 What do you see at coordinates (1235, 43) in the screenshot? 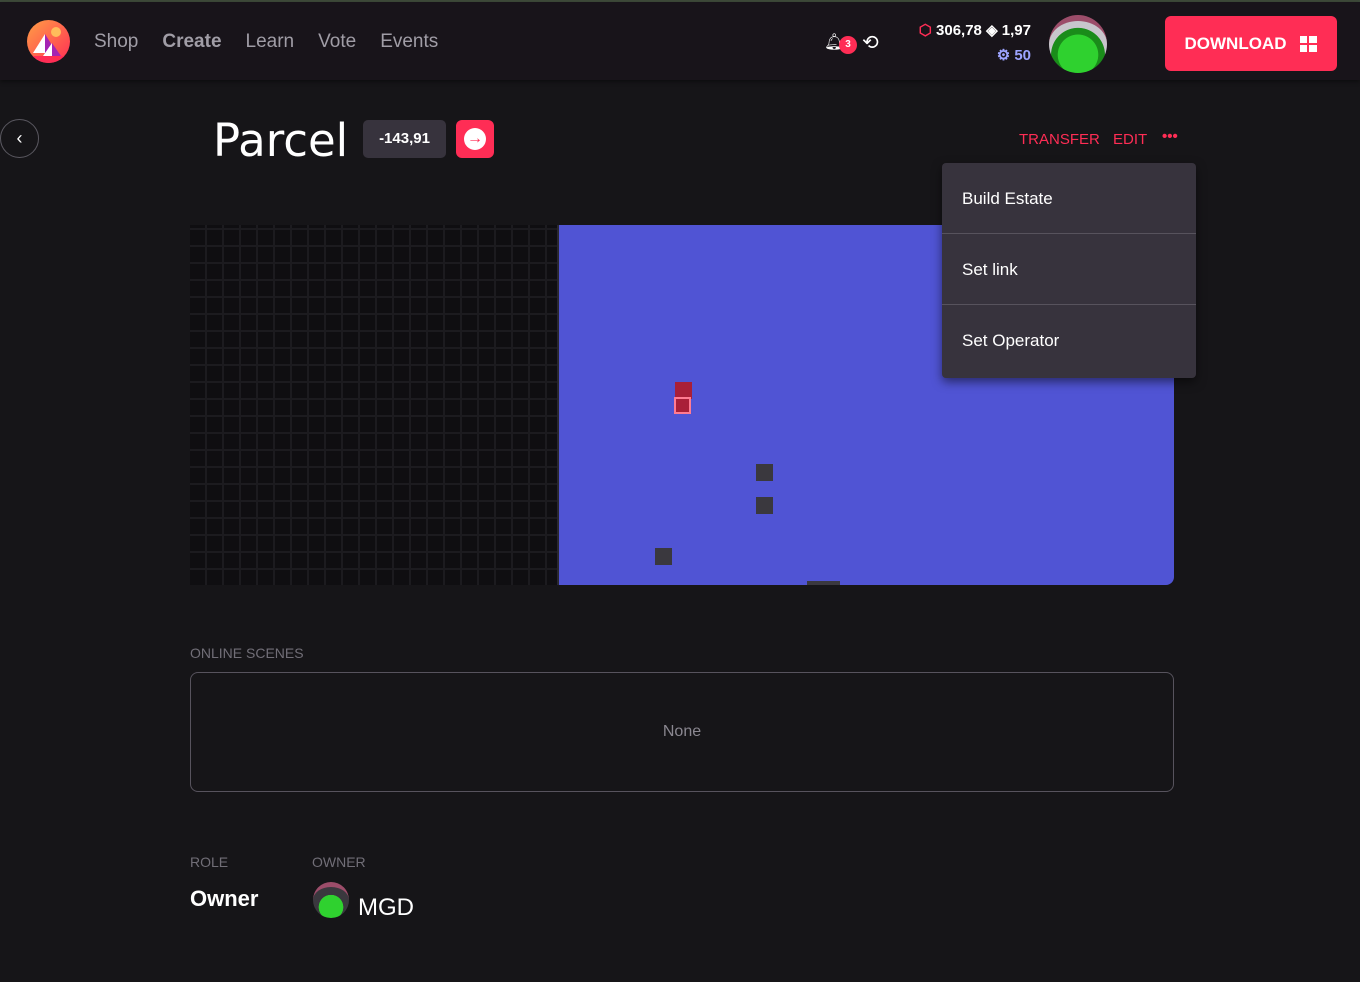
I see `download-label: DOWNLOAD` at bounding box center [1235, 43].